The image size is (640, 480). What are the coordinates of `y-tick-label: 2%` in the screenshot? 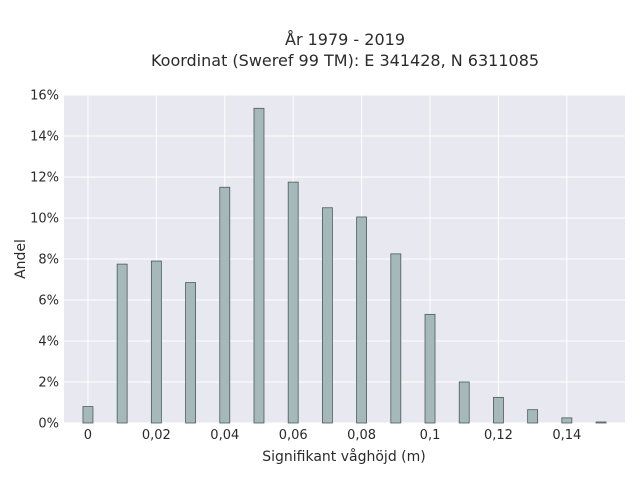 It's located at (48, 383).